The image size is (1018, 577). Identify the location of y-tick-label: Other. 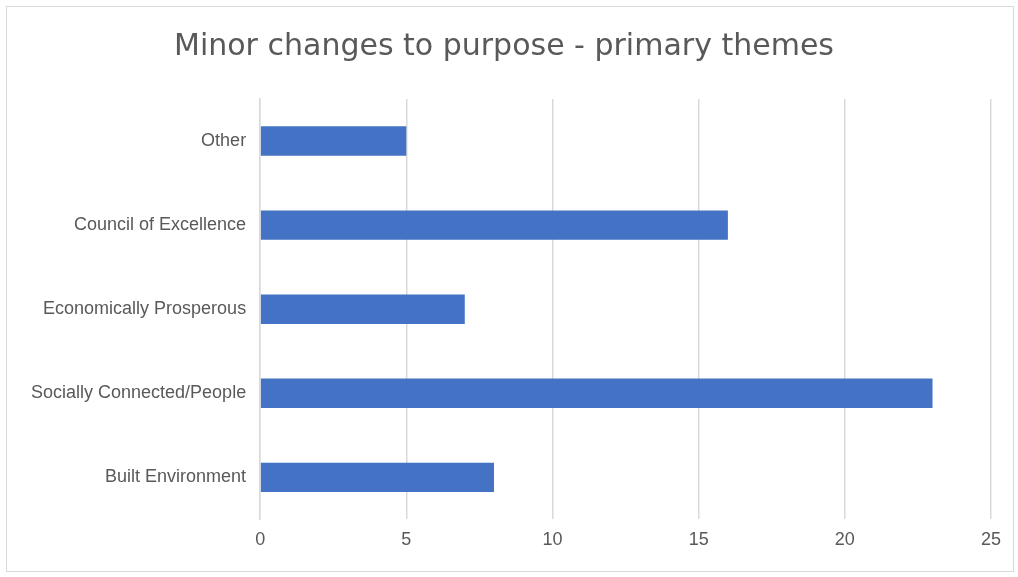
(224, 140).